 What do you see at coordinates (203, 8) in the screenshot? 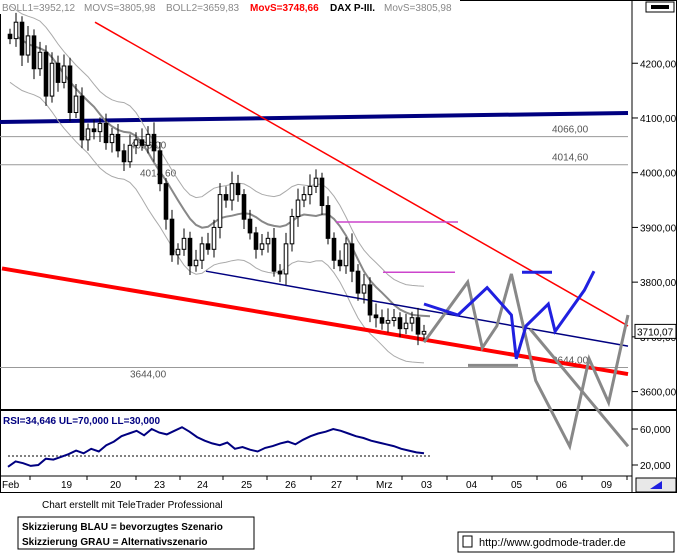
I see `header-boll2: BOLL2=3659,83` at bounding box center [203, 8].